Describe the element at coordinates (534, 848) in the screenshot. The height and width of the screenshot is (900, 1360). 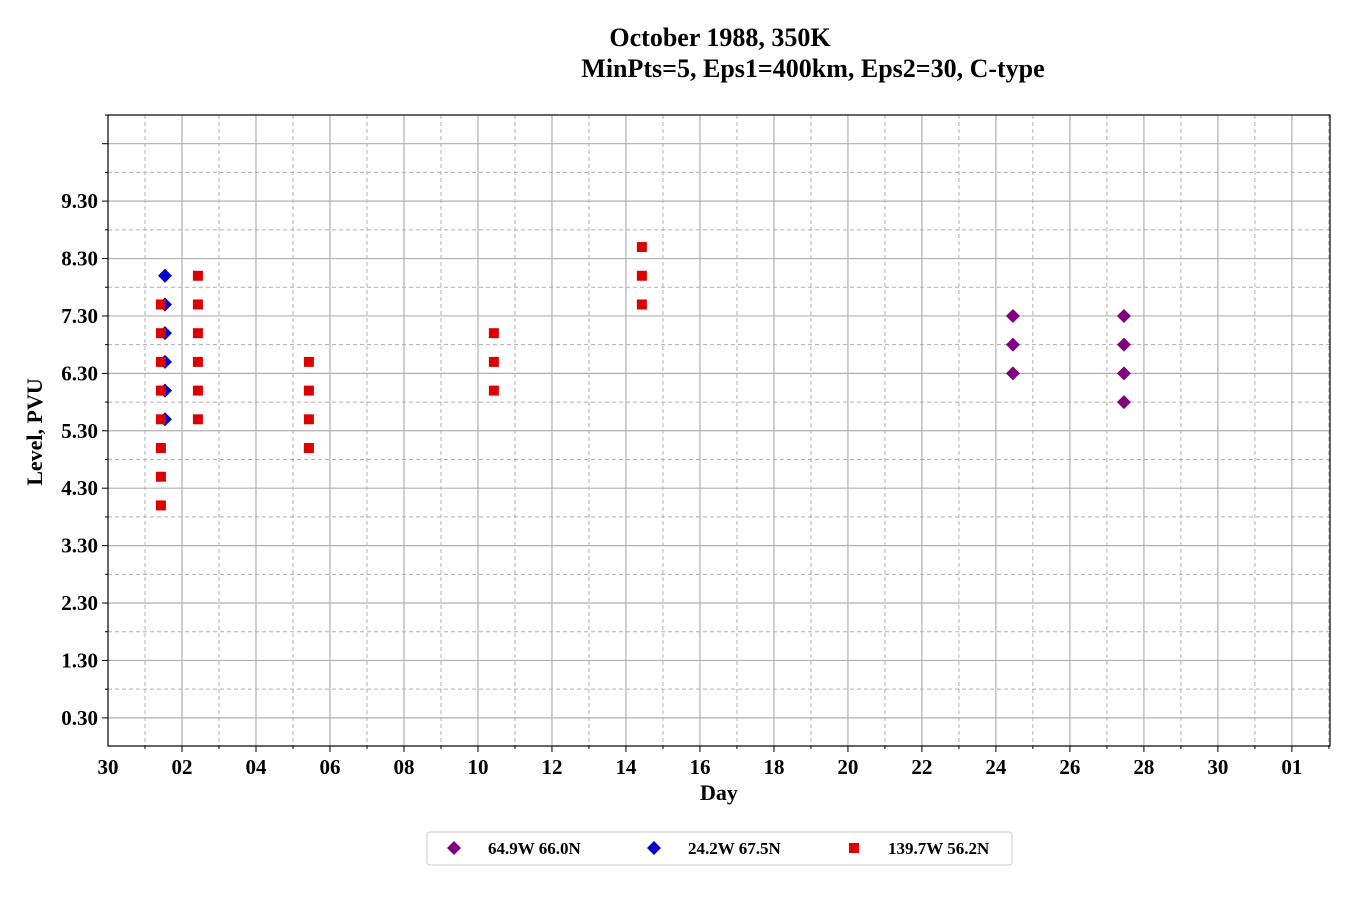
I see `legend-label: 64.9W 66.0N` at that location.